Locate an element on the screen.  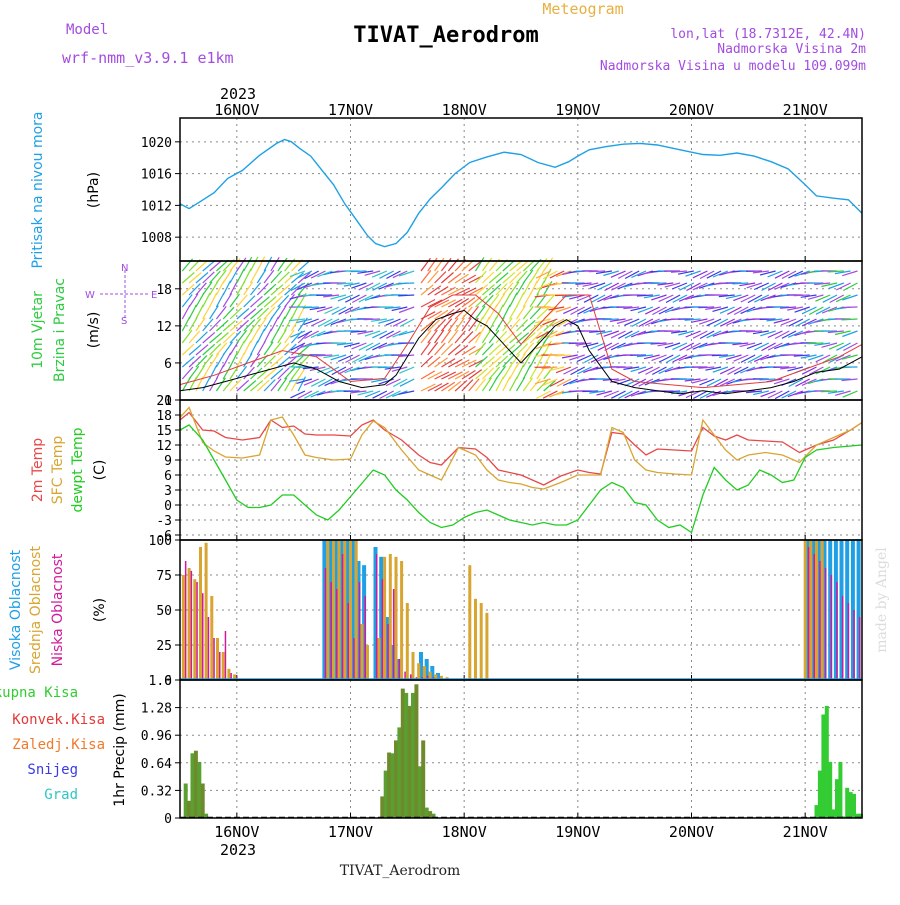
precip-legend-2: Zaledj.Kisa is located at coordinates (58, 745).